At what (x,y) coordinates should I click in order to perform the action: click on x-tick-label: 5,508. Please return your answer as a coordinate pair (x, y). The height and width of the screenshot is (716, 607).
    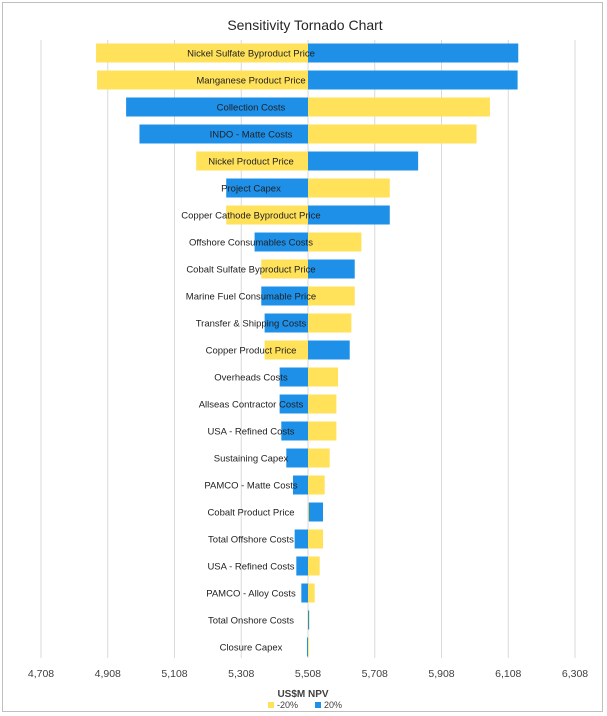
    Looking at the image, I should click on (308, 674).